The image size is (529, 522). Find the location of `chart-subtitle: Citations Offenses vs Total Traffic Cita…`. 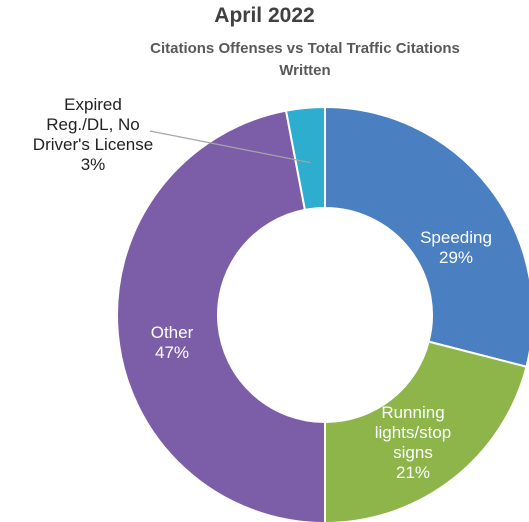

chart-subtitle: Citations Offenses vs Total Traffic Cita… is located at coordinates (305, 59).